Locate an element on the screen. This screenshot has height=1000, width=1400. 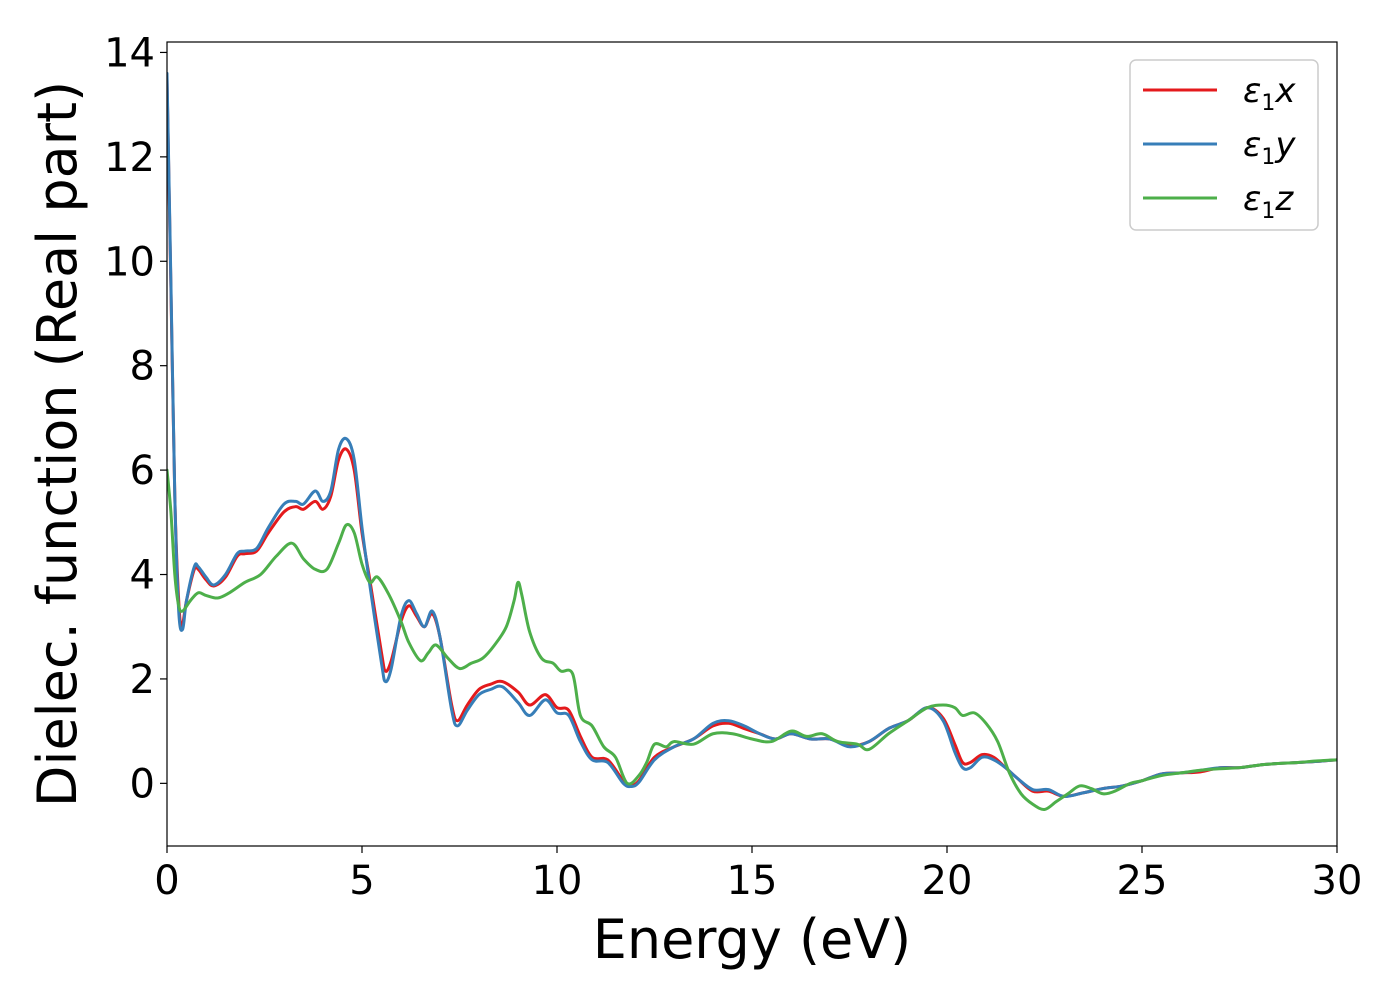
x-axis-ticks: 0 5 10 15 20 25 30 is located at coordinates (758, 875).